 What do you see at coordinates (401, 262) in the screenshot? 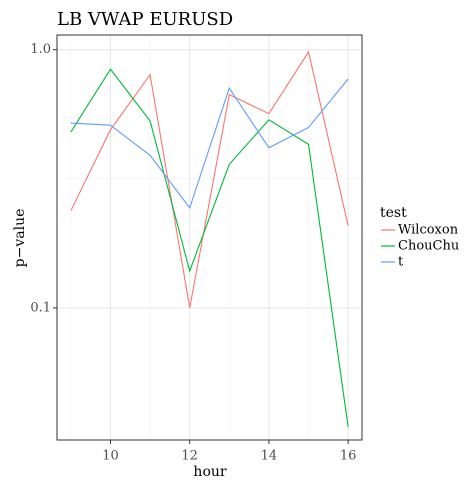
I see `legend-label: t` at bounding box center [401, 262].